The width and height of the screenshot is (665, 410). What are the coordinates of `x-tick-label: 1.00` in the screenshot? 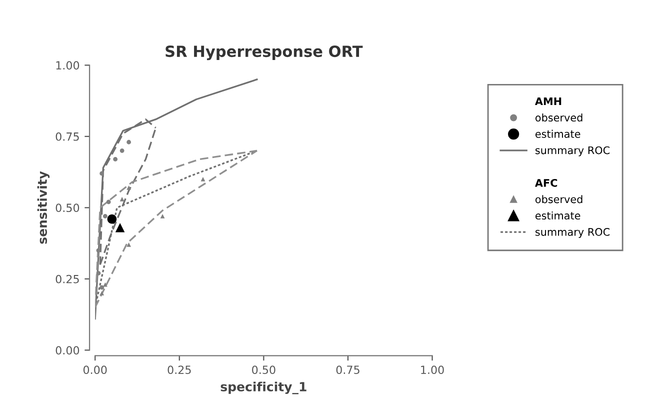 It's located at (432, 370).